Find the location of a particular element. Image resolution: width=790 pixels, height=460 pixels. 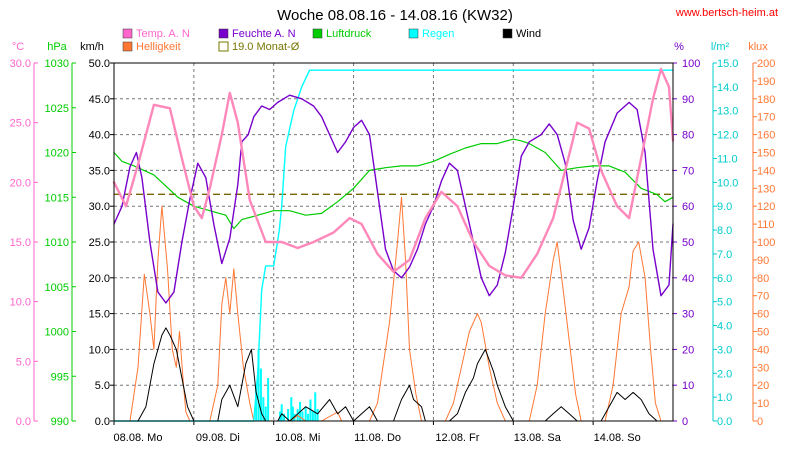

x-tick-label: 11.08. Do is located at coordinates (377, 438).